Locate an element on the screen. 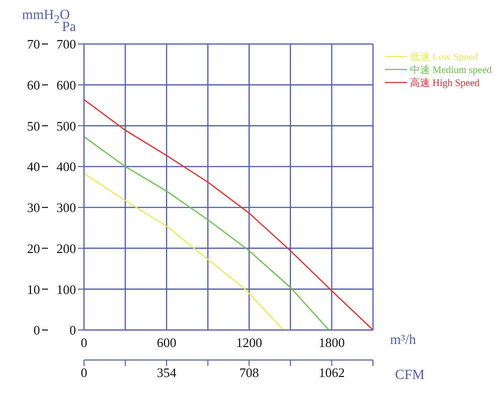  x2-tick-label: 708 is located at coordinates (249, 372).